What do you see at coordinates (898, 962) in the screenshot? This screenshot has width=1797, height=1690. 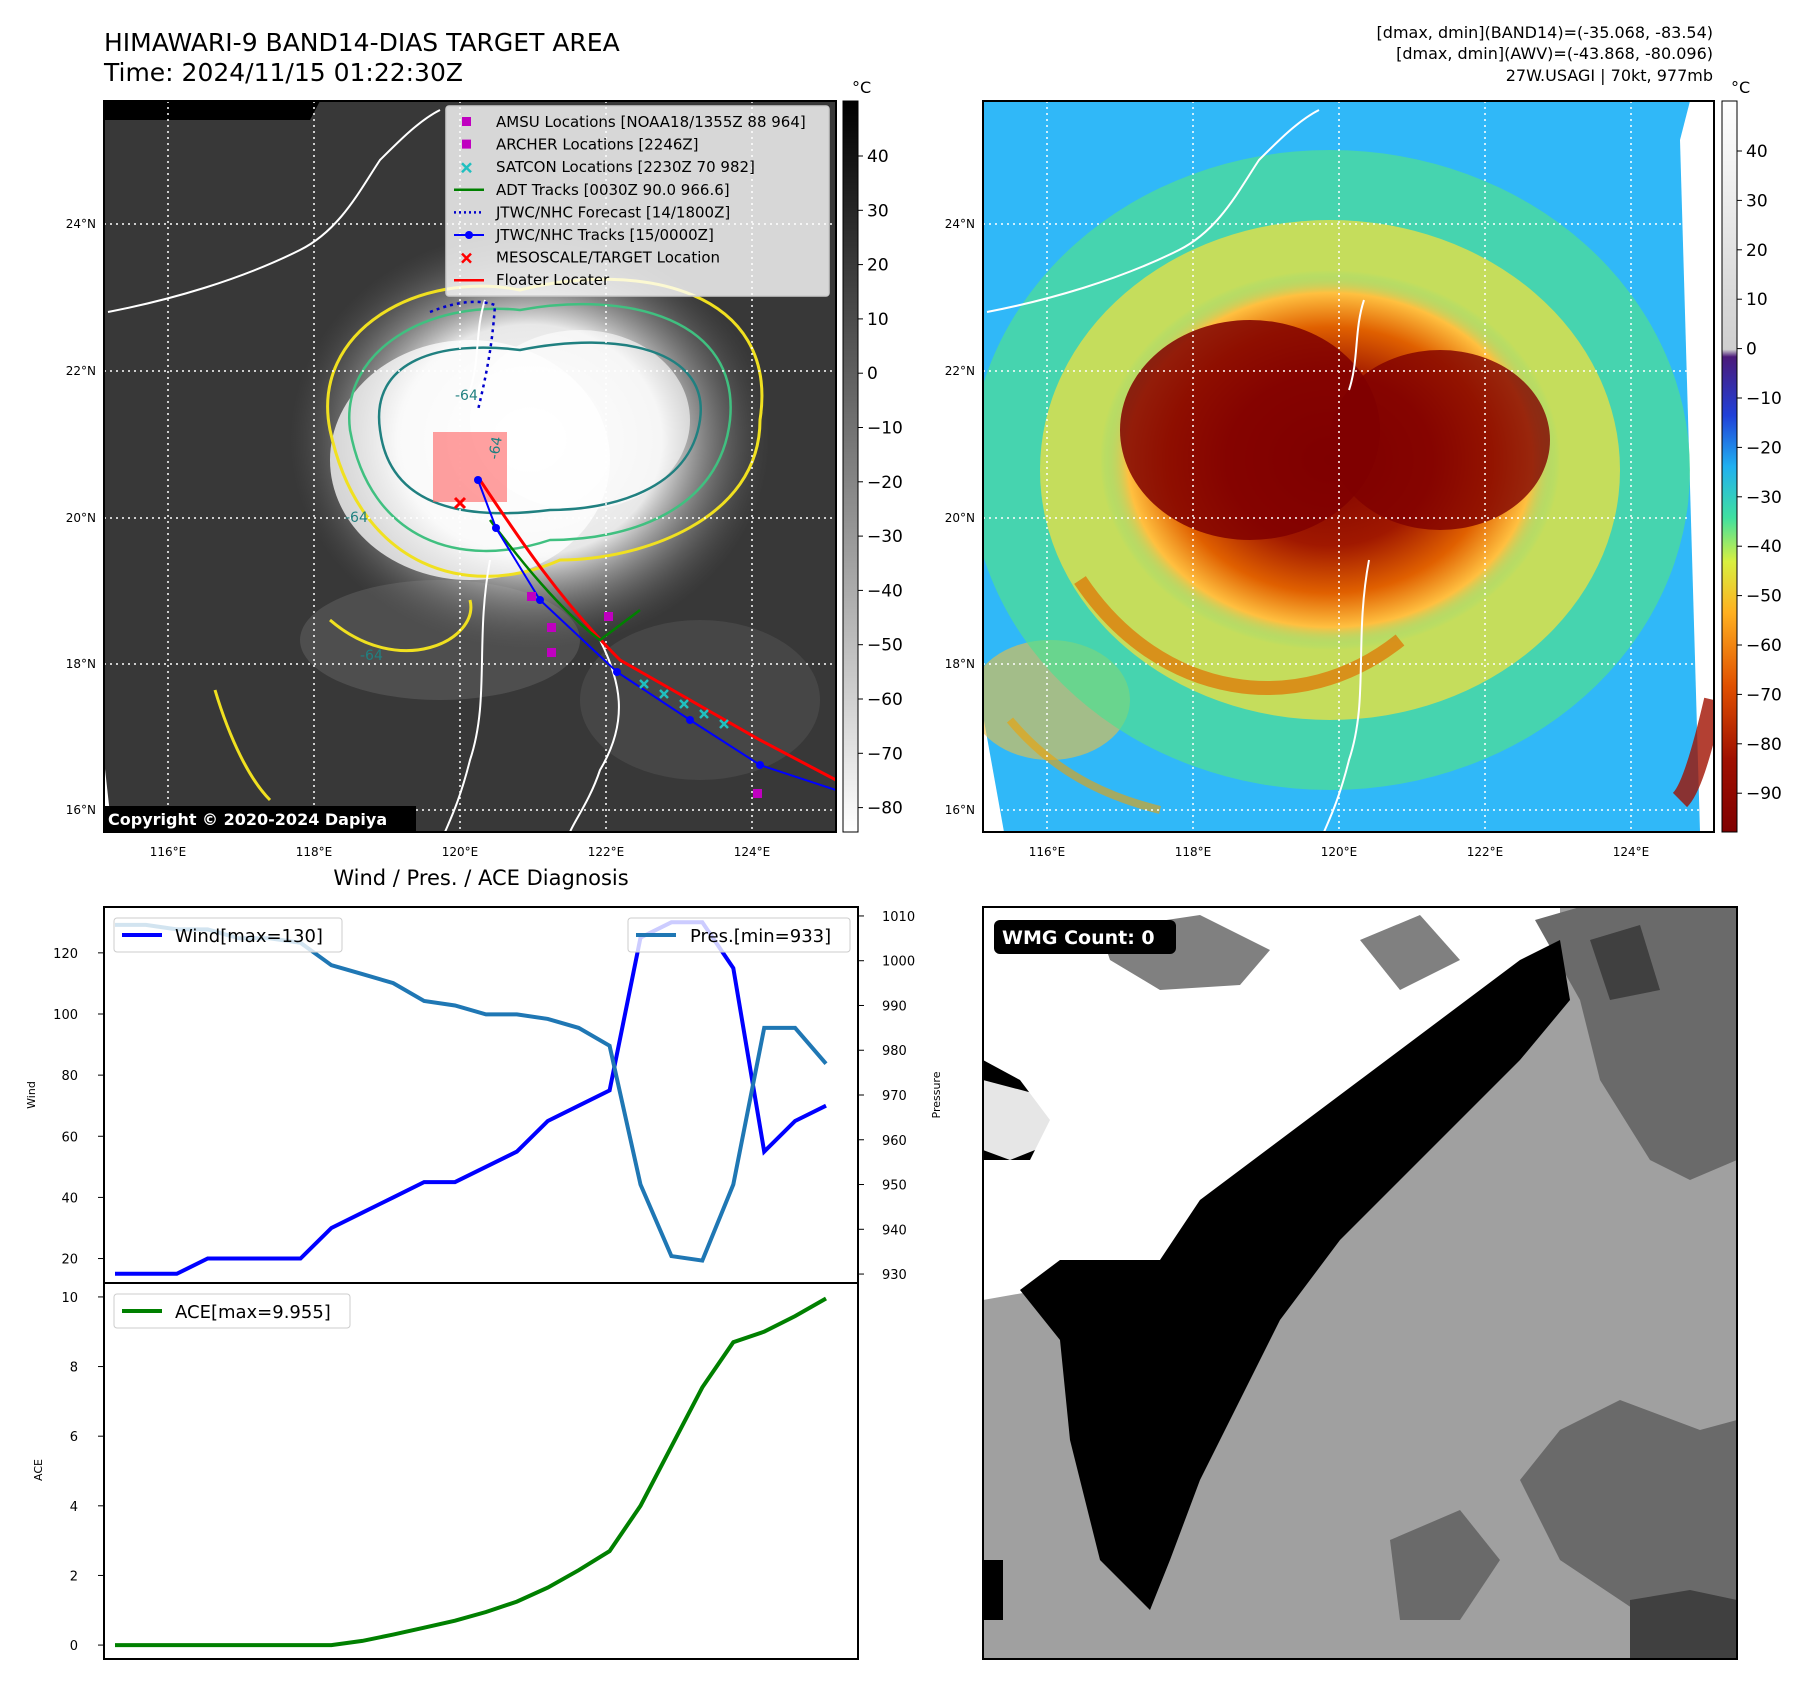 I see `pressure-tick-label: 1000` at bounding box center [898, 962].